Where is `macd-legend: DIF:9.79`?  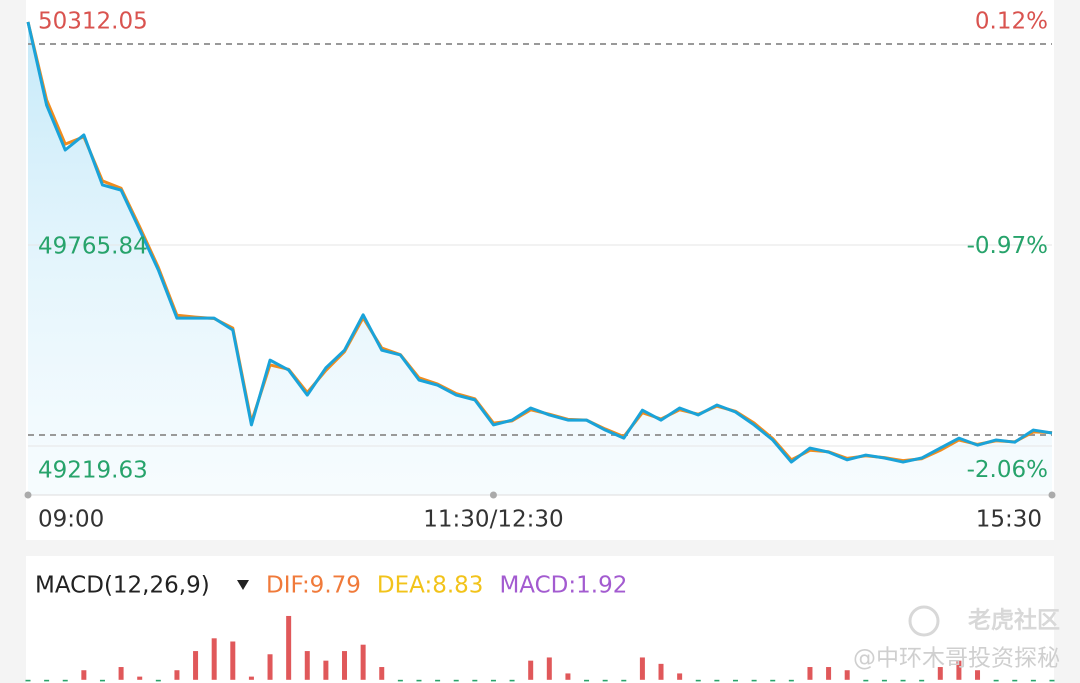 macd-legend: DIF:9.79 is located at coordinates (313, 586).